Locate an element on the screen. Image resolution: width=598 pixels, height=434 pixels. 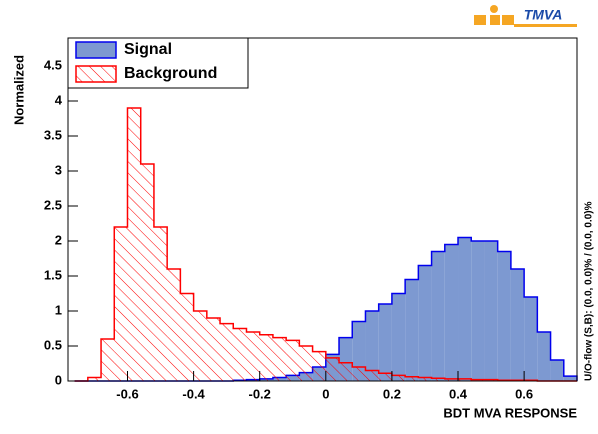
y-tick-label: 3.5 is located at coordinates (53, 134).